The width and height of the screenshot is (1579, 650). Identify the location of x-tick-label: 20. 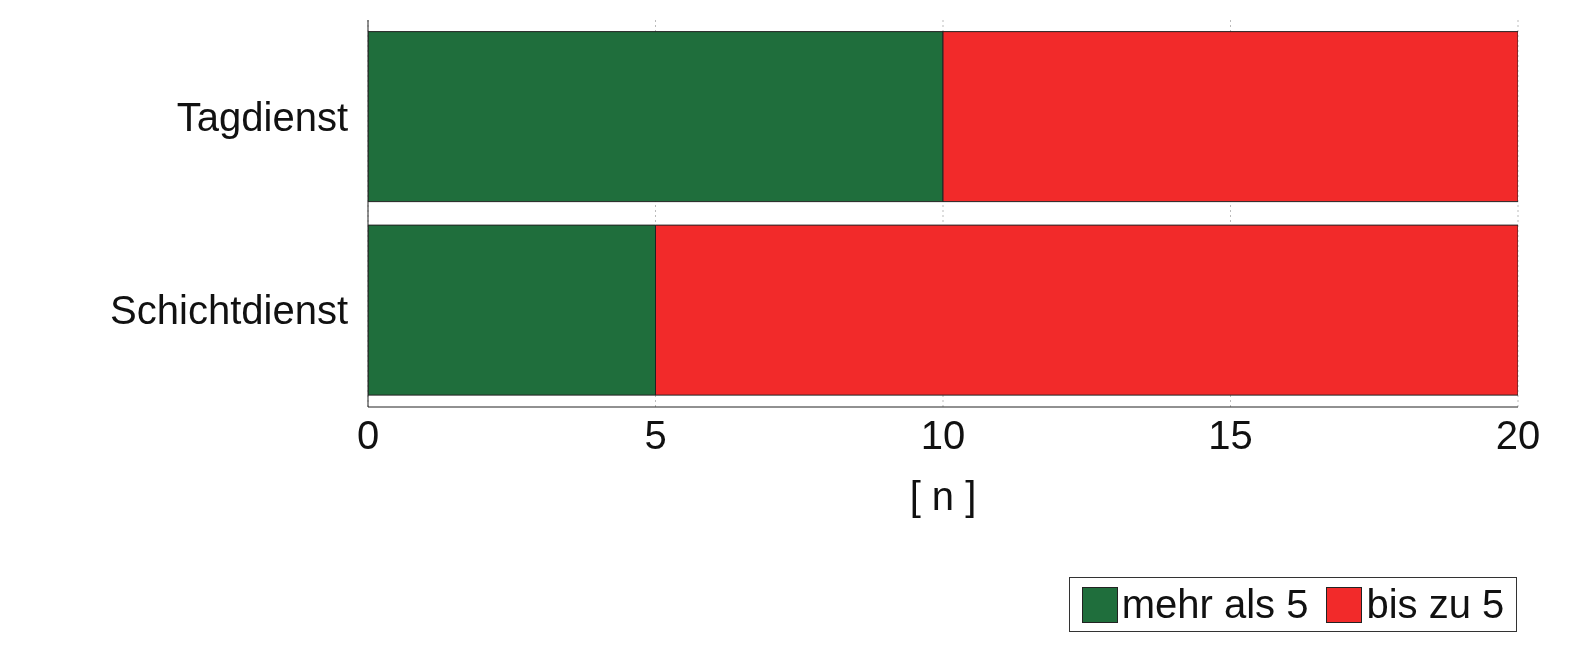
(1518, 435).